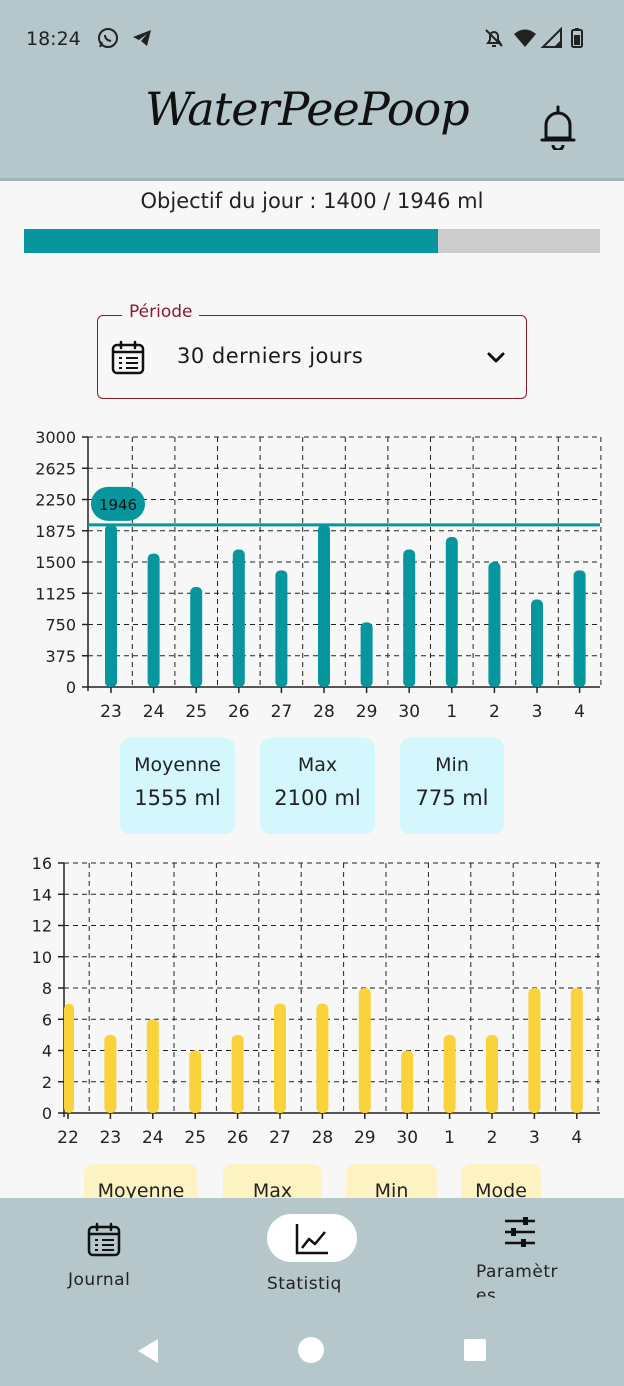  I want to click on y-tick-label: 6, so click(47, 1019).